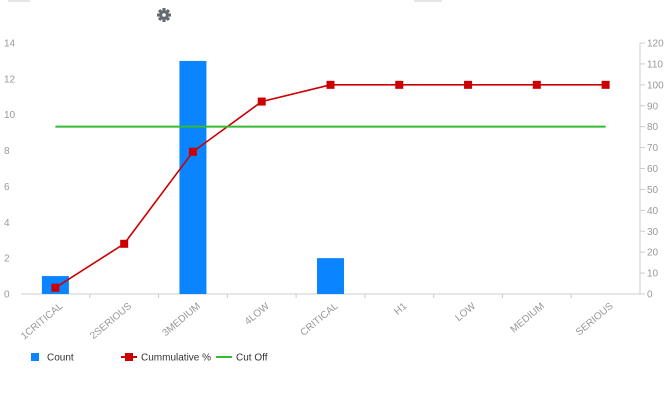 The image size is (671, 408). Describe the element at coordinates (181, 320) in the screenshot. I see `x-category-label: 3MEDIUM` at that location.